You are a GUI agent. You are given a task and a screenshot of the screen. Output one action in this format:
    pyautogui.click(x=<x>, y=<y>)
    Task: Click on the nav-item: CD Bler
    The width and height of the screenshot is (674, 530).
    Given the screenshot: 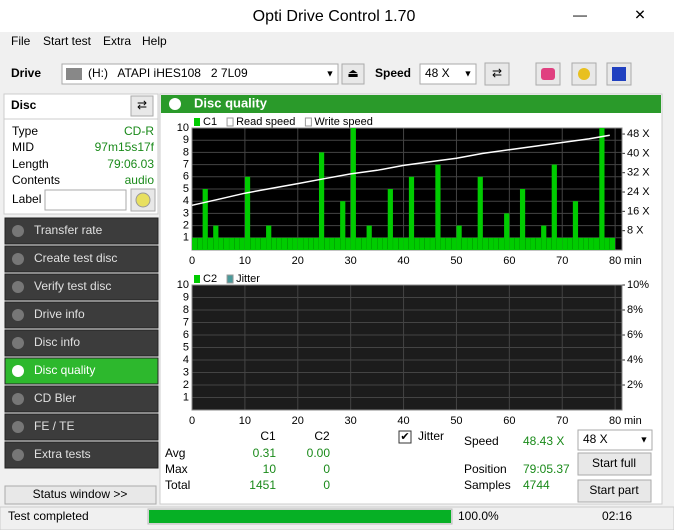 What is the action you would take?
    pyautogui.click(x=81, y=399)
    